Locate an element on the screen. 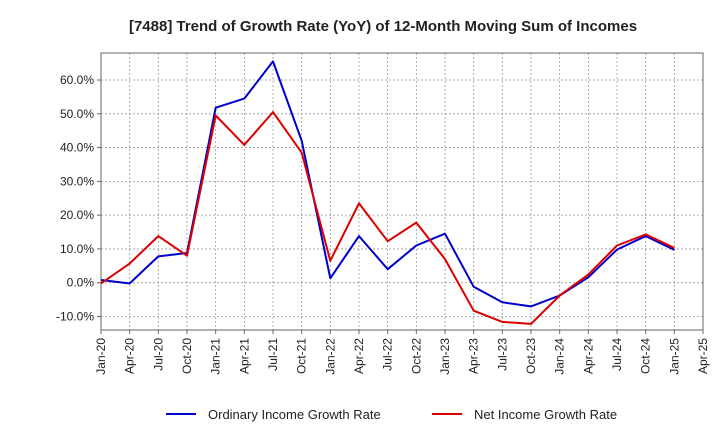 This screenshot has height=445, width=720. x-tick-label: Jan-23 is located at coordinates (445, 356).